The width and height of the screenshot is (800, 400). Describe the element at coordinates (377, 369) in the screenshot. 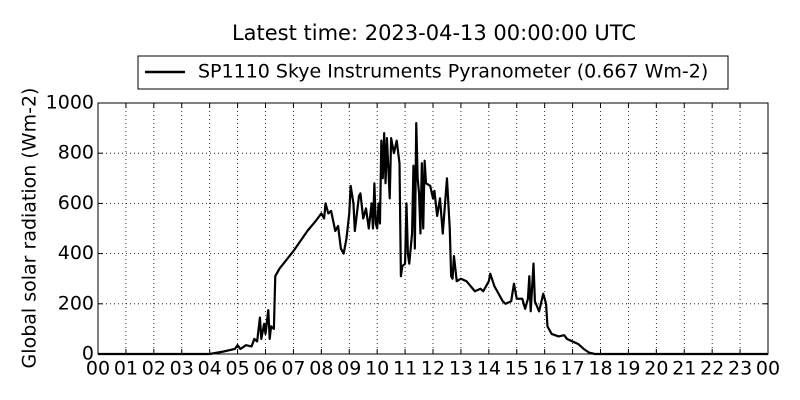

I see `x-tick-label: 10` at that location.